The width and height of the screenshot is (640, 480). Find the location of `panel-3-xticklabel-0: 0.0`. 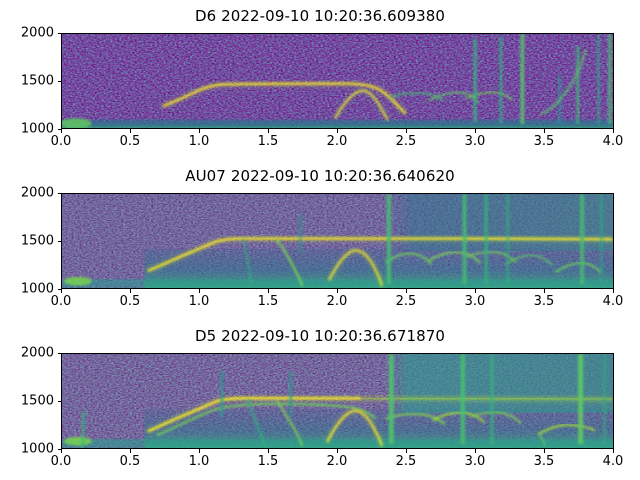

panel-3-xticklabel-0: 0.0 is located at coordinates (61, 461).